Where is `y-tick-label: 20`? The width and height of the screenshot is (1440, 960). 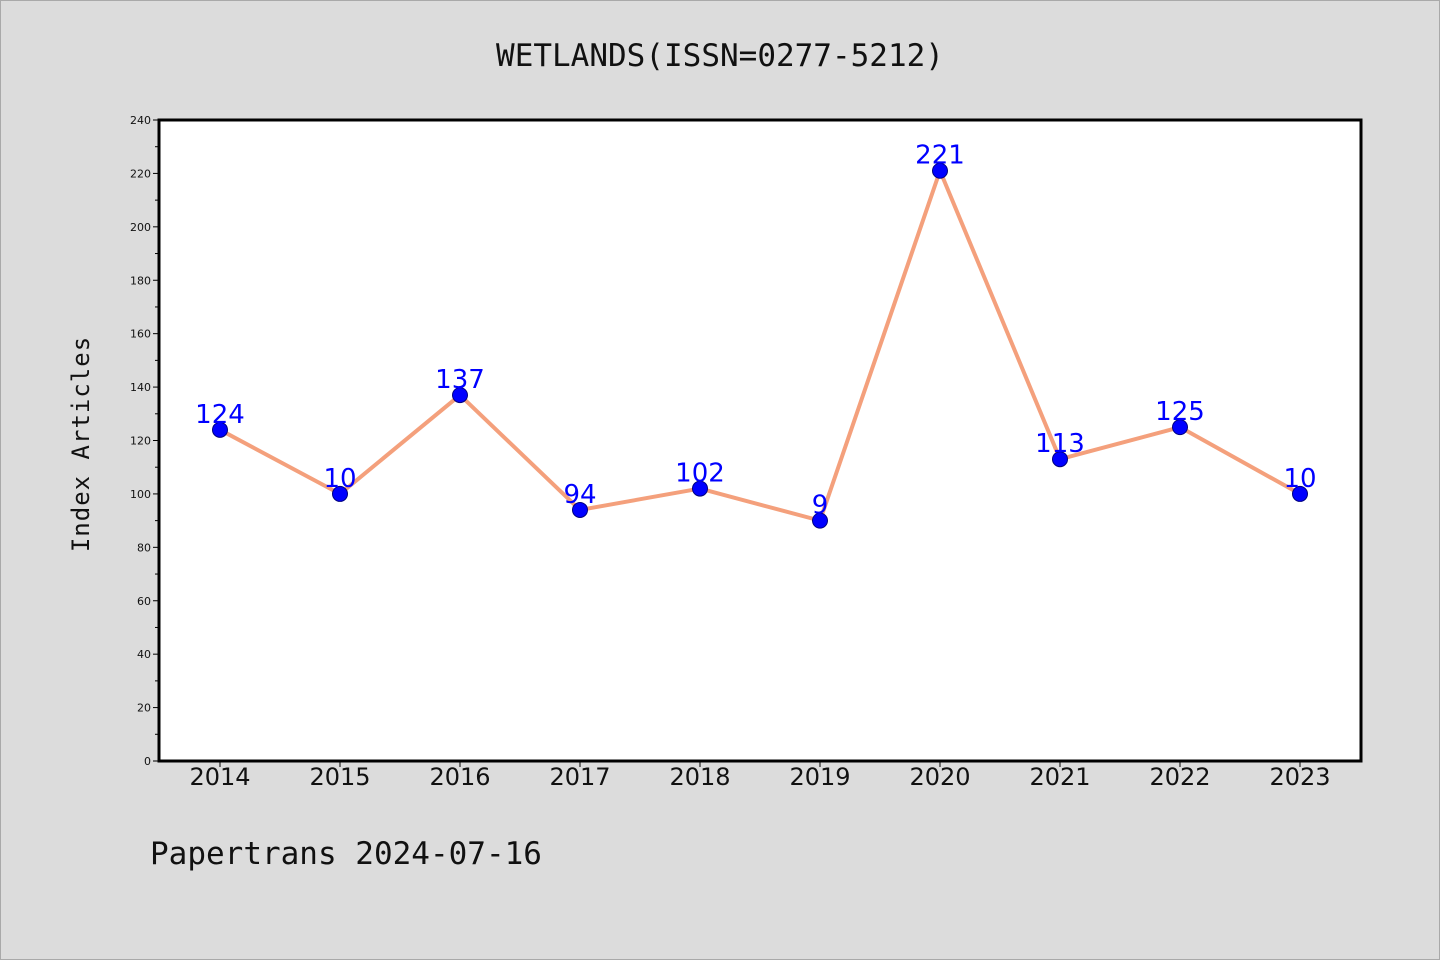 y-tick-label: 20 is located at coordinates (144, 708).